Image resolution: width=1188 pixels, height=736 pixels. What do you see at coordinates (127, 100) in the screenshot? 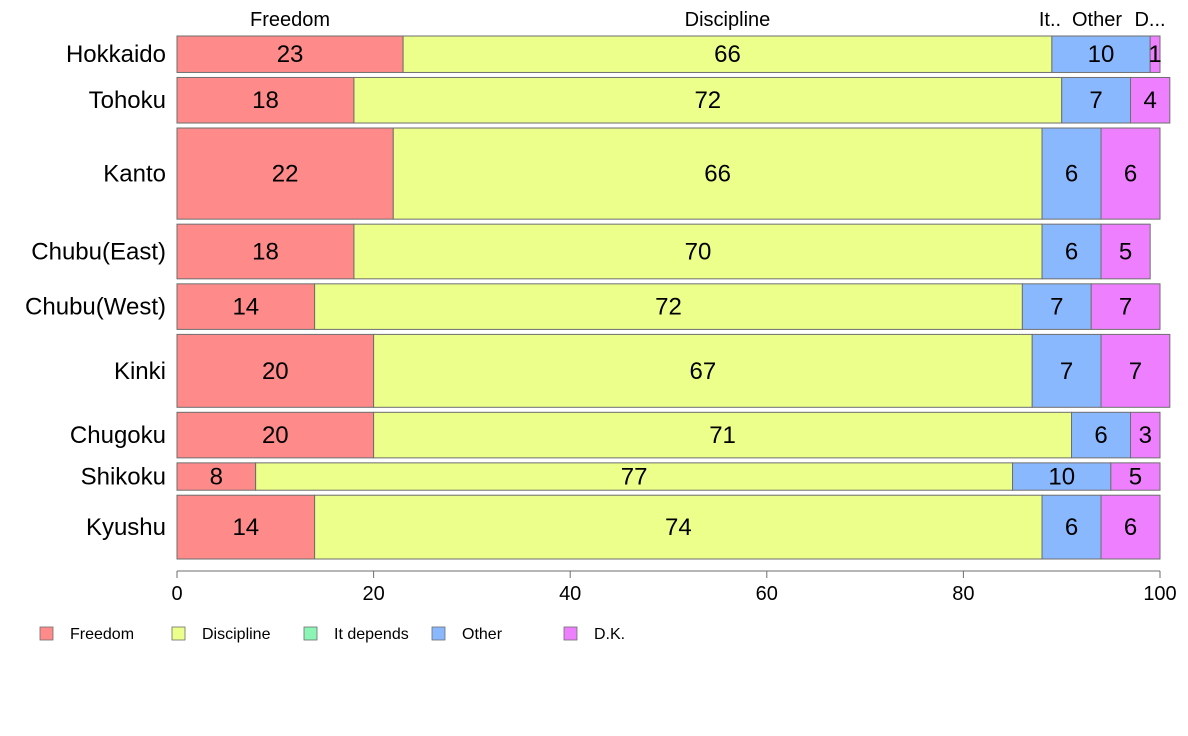
I see `category-label: Tohoku` at bounding box center [127, 100].